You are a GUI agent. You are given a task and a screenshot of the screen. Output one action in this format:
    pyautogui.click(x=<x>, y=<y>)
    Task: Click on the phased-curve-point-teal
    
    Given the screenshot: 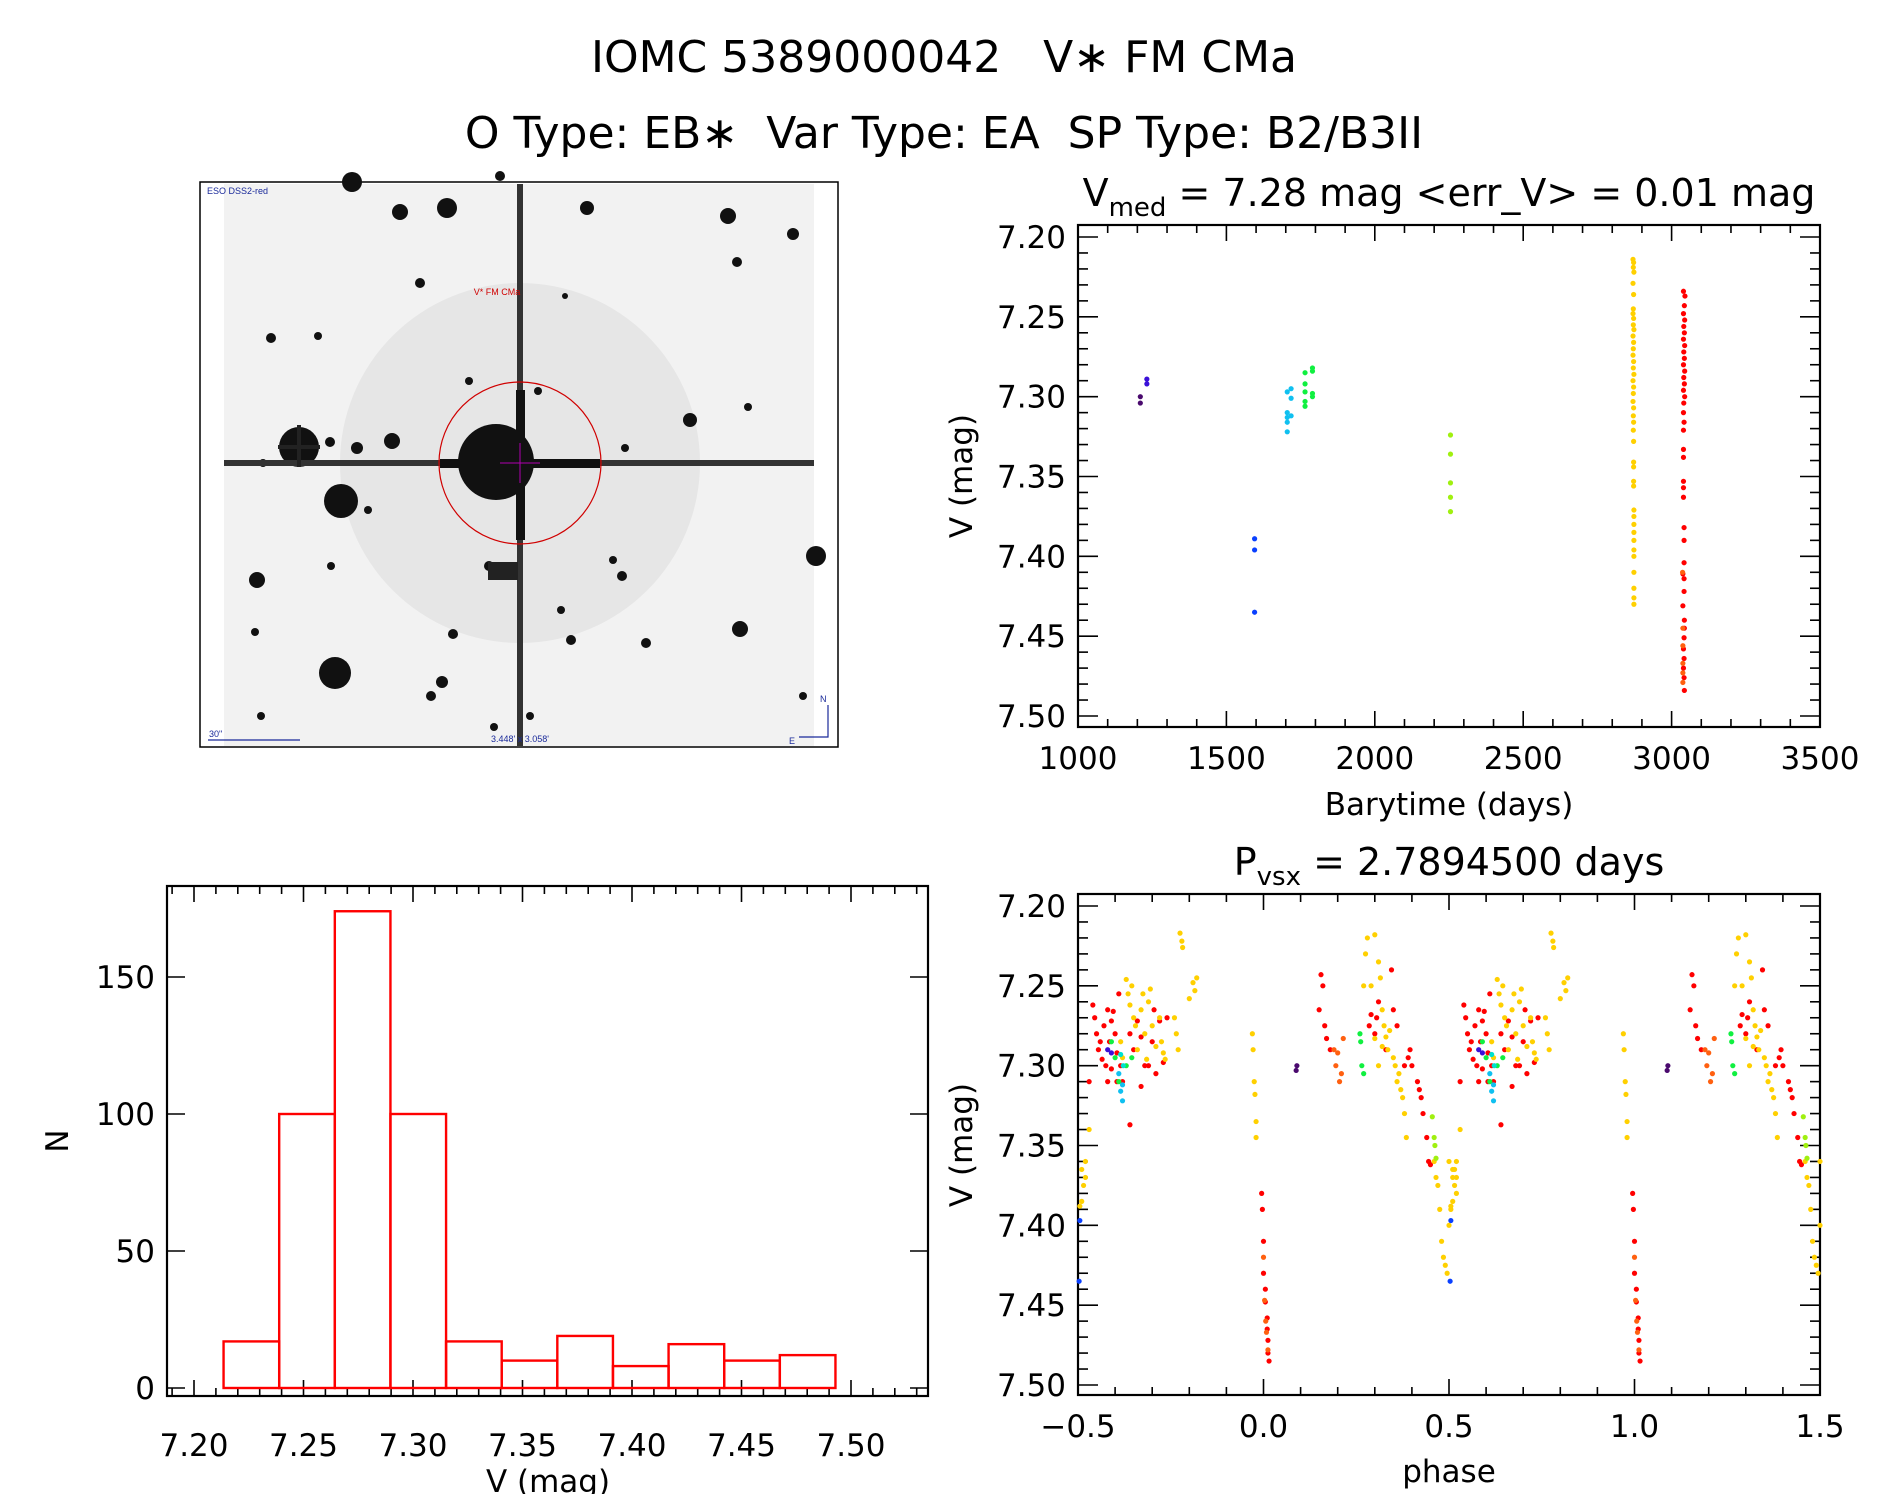 What is the action you would take?
    pyautogui.click(x=1494, y=1066)
    